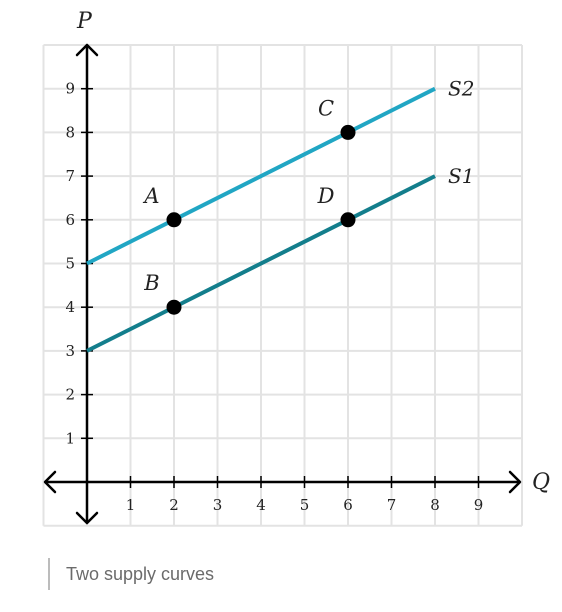 This screenshot has width=562, height=612. I want to click on y-tick-label: 4, so click(70, 307).